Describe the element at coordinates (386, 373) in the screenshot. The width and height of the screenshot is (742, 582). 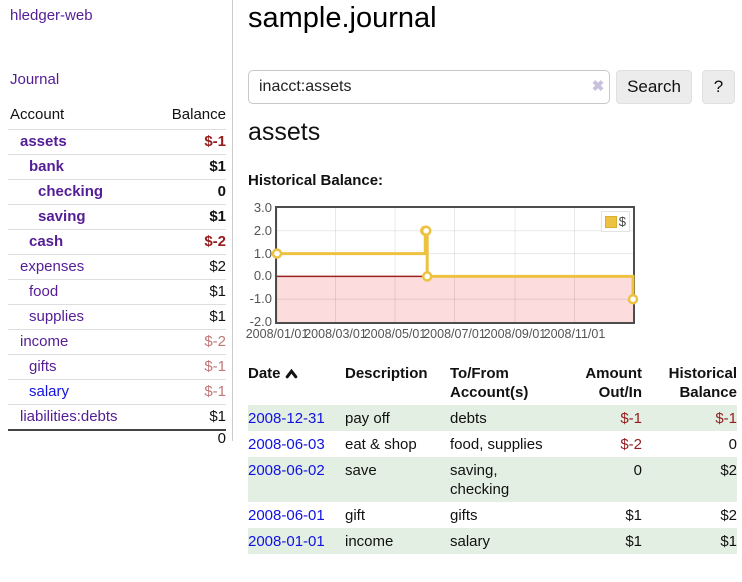
I see `column-header-description: Description` at that location.